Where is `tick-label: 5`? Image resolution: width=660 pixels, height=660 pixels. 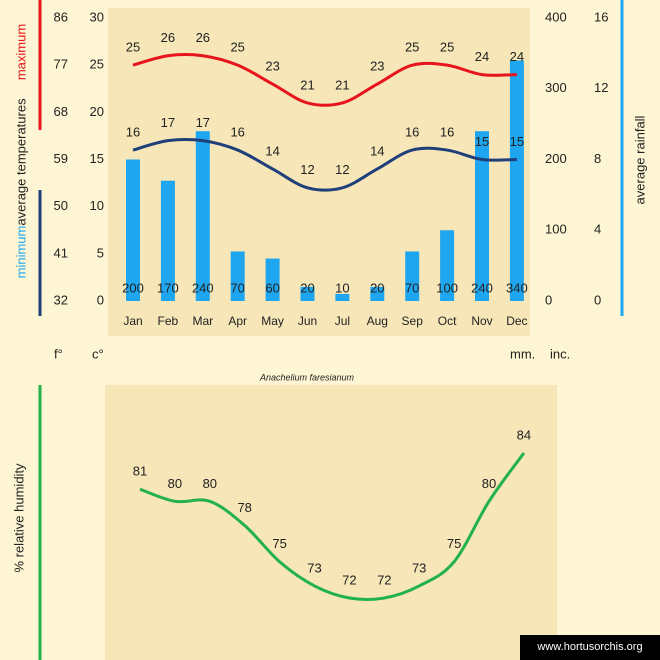
tick-label: 5 is located at coordinates (100, 252).